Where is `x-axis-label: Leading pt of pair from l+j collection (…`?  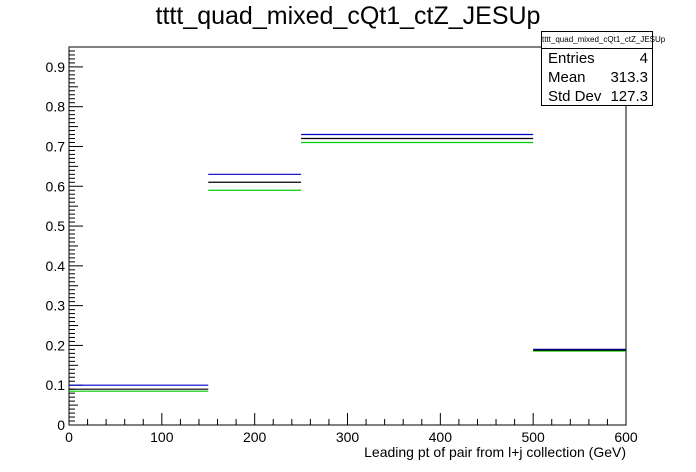 x-axis-label: Leading pt of pair from l+j collection (… is located at coordinates (495, 452).